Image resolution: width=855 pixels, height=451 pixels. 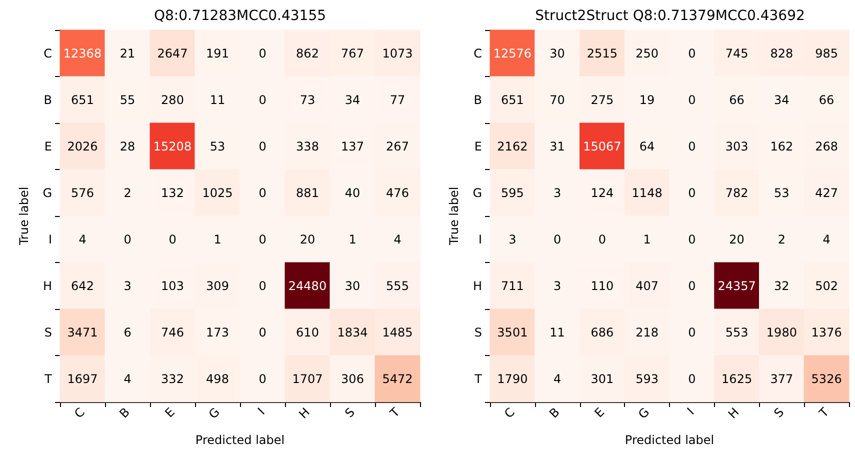 I want to click on x-tick-label: H, so click(x=733, y=413).